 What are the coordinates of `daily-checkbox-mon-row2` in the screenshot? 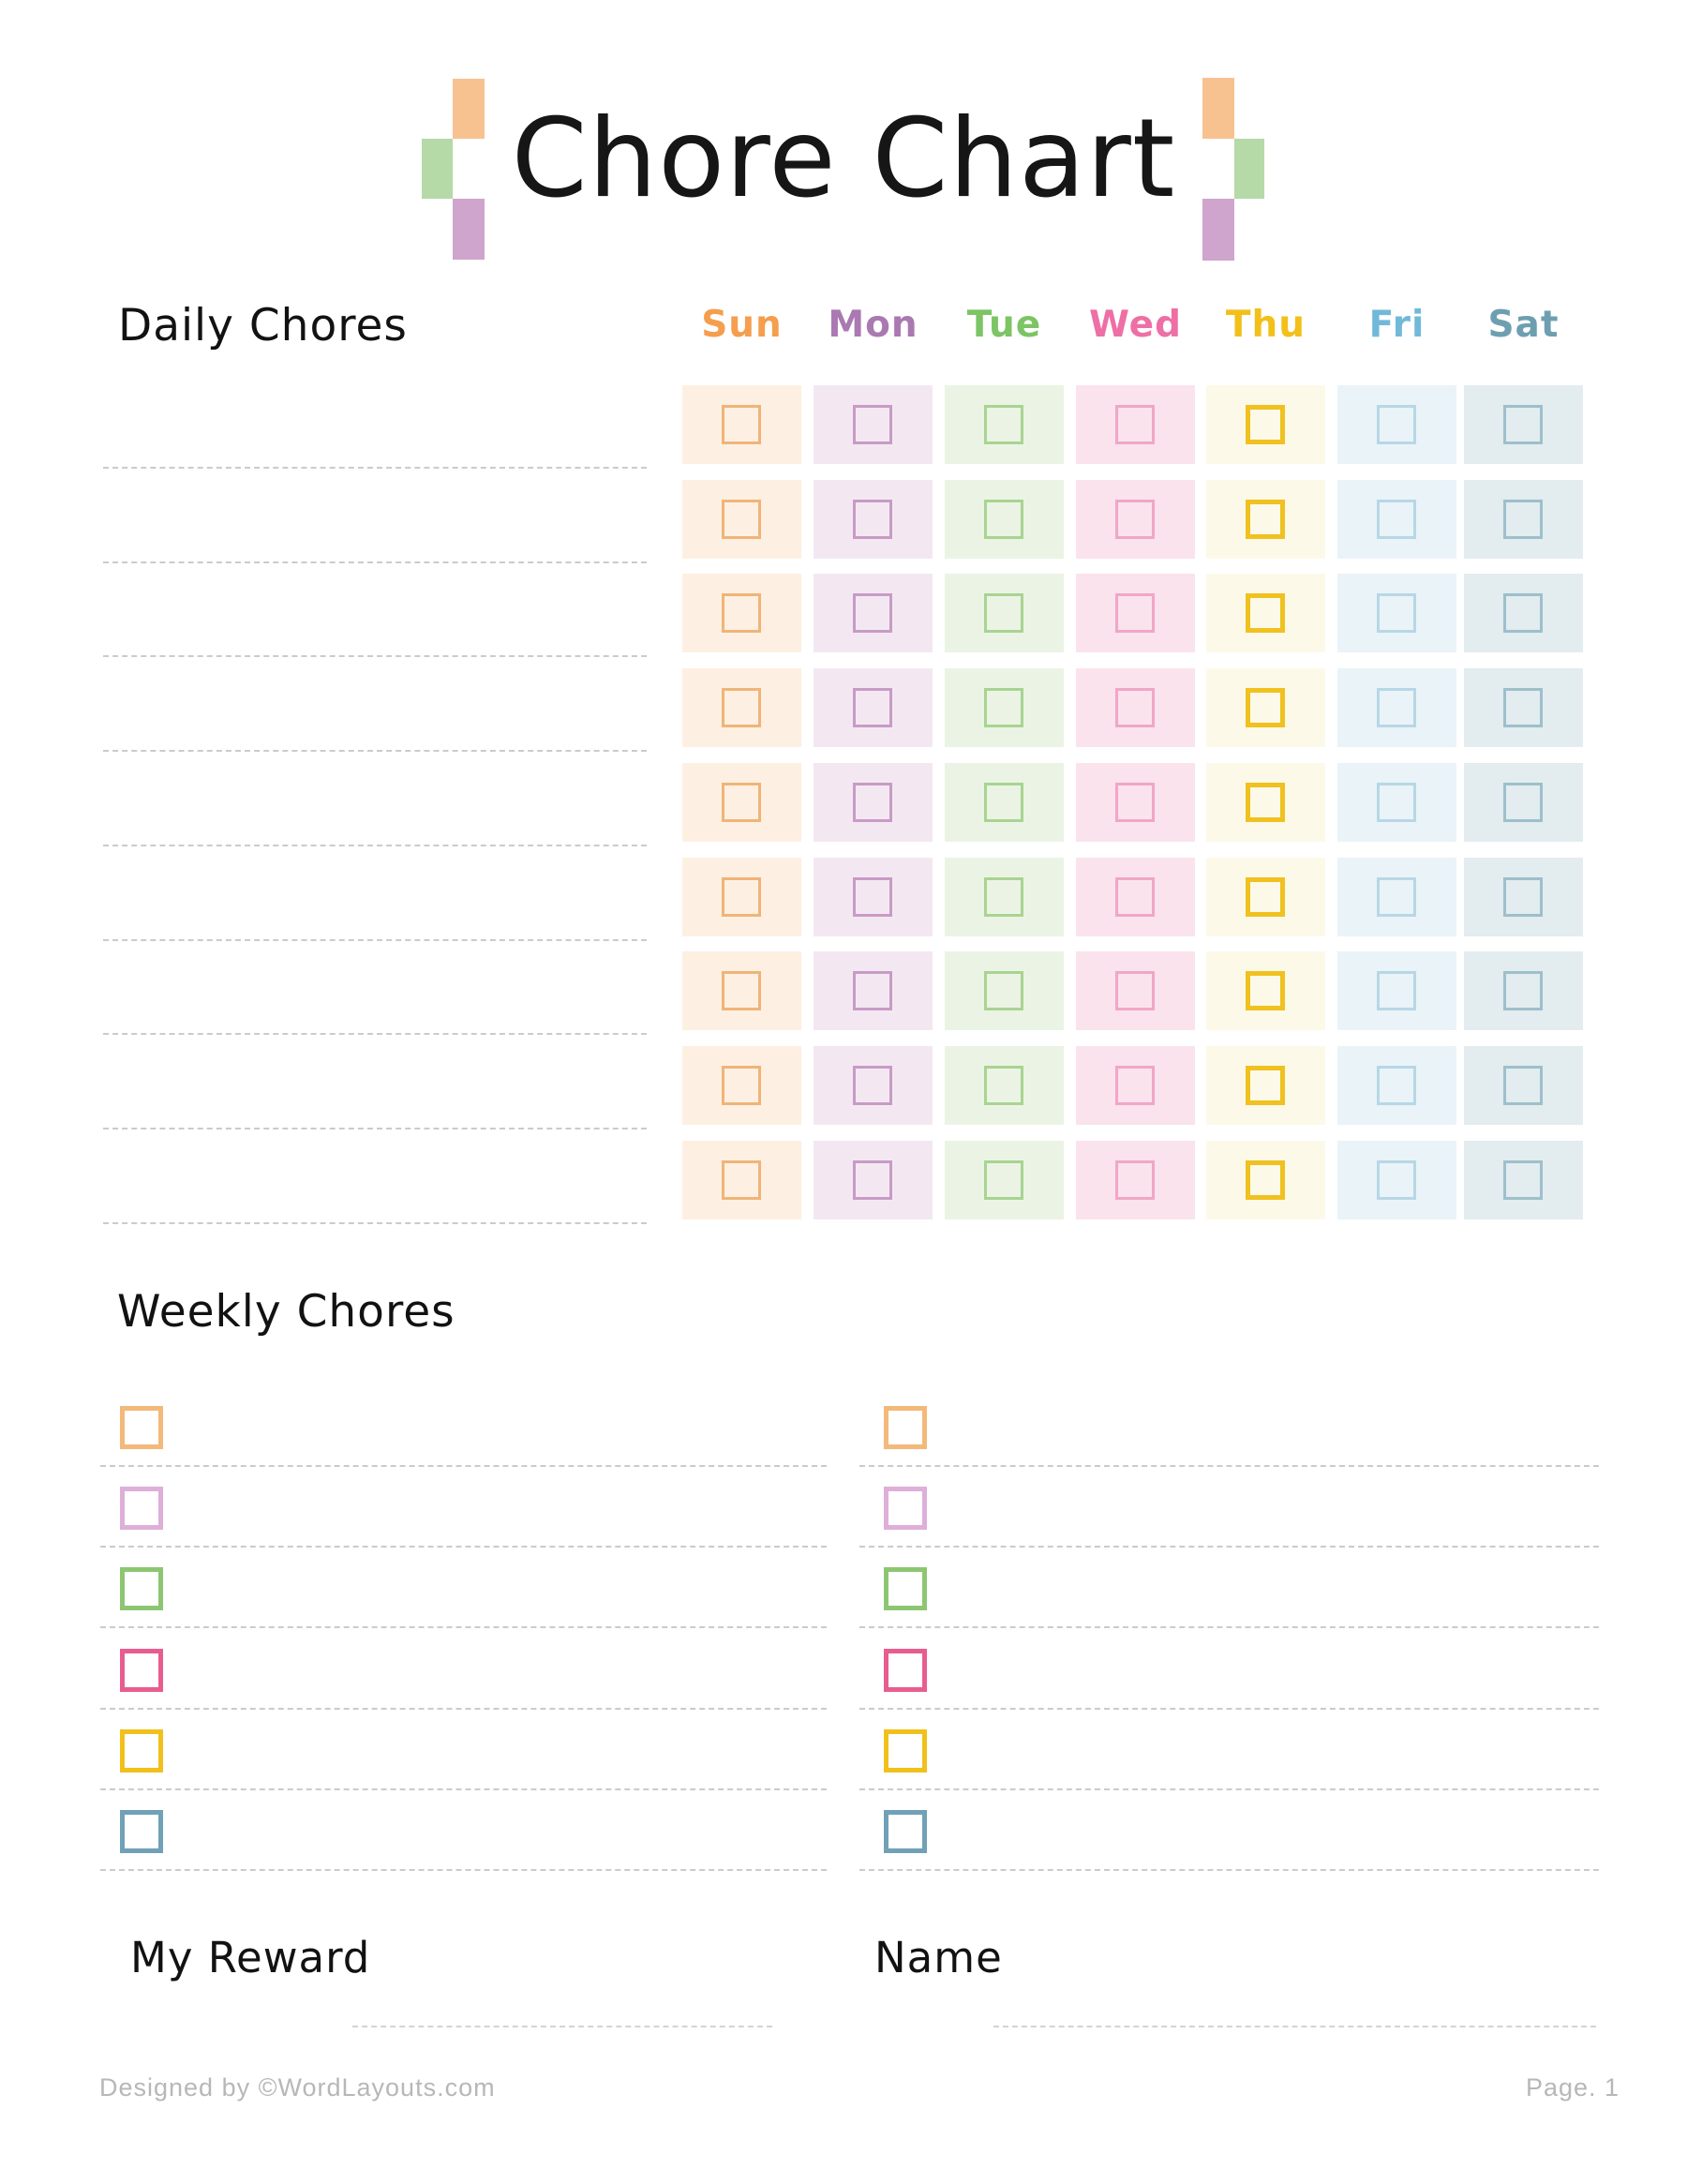 It's located at (872, 519).